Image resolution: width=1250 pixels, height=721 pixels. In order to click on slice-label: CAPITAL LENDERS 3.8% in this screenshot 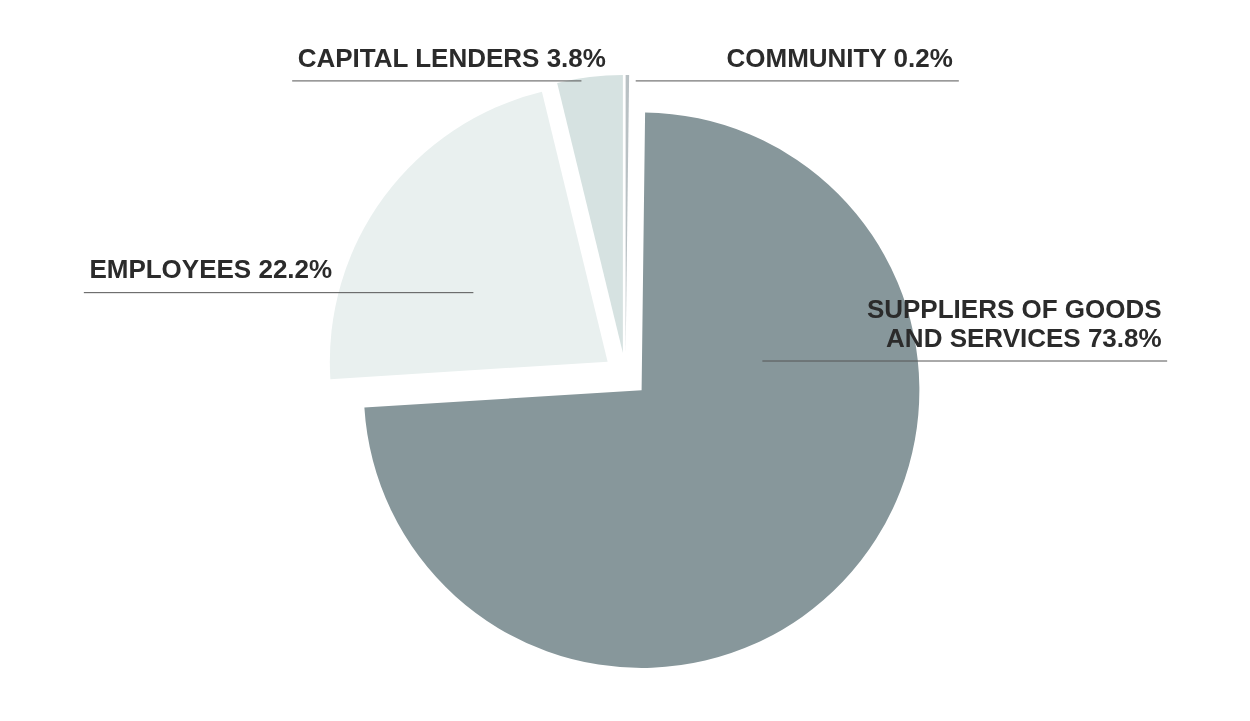, I will do `click(451, 57)`.